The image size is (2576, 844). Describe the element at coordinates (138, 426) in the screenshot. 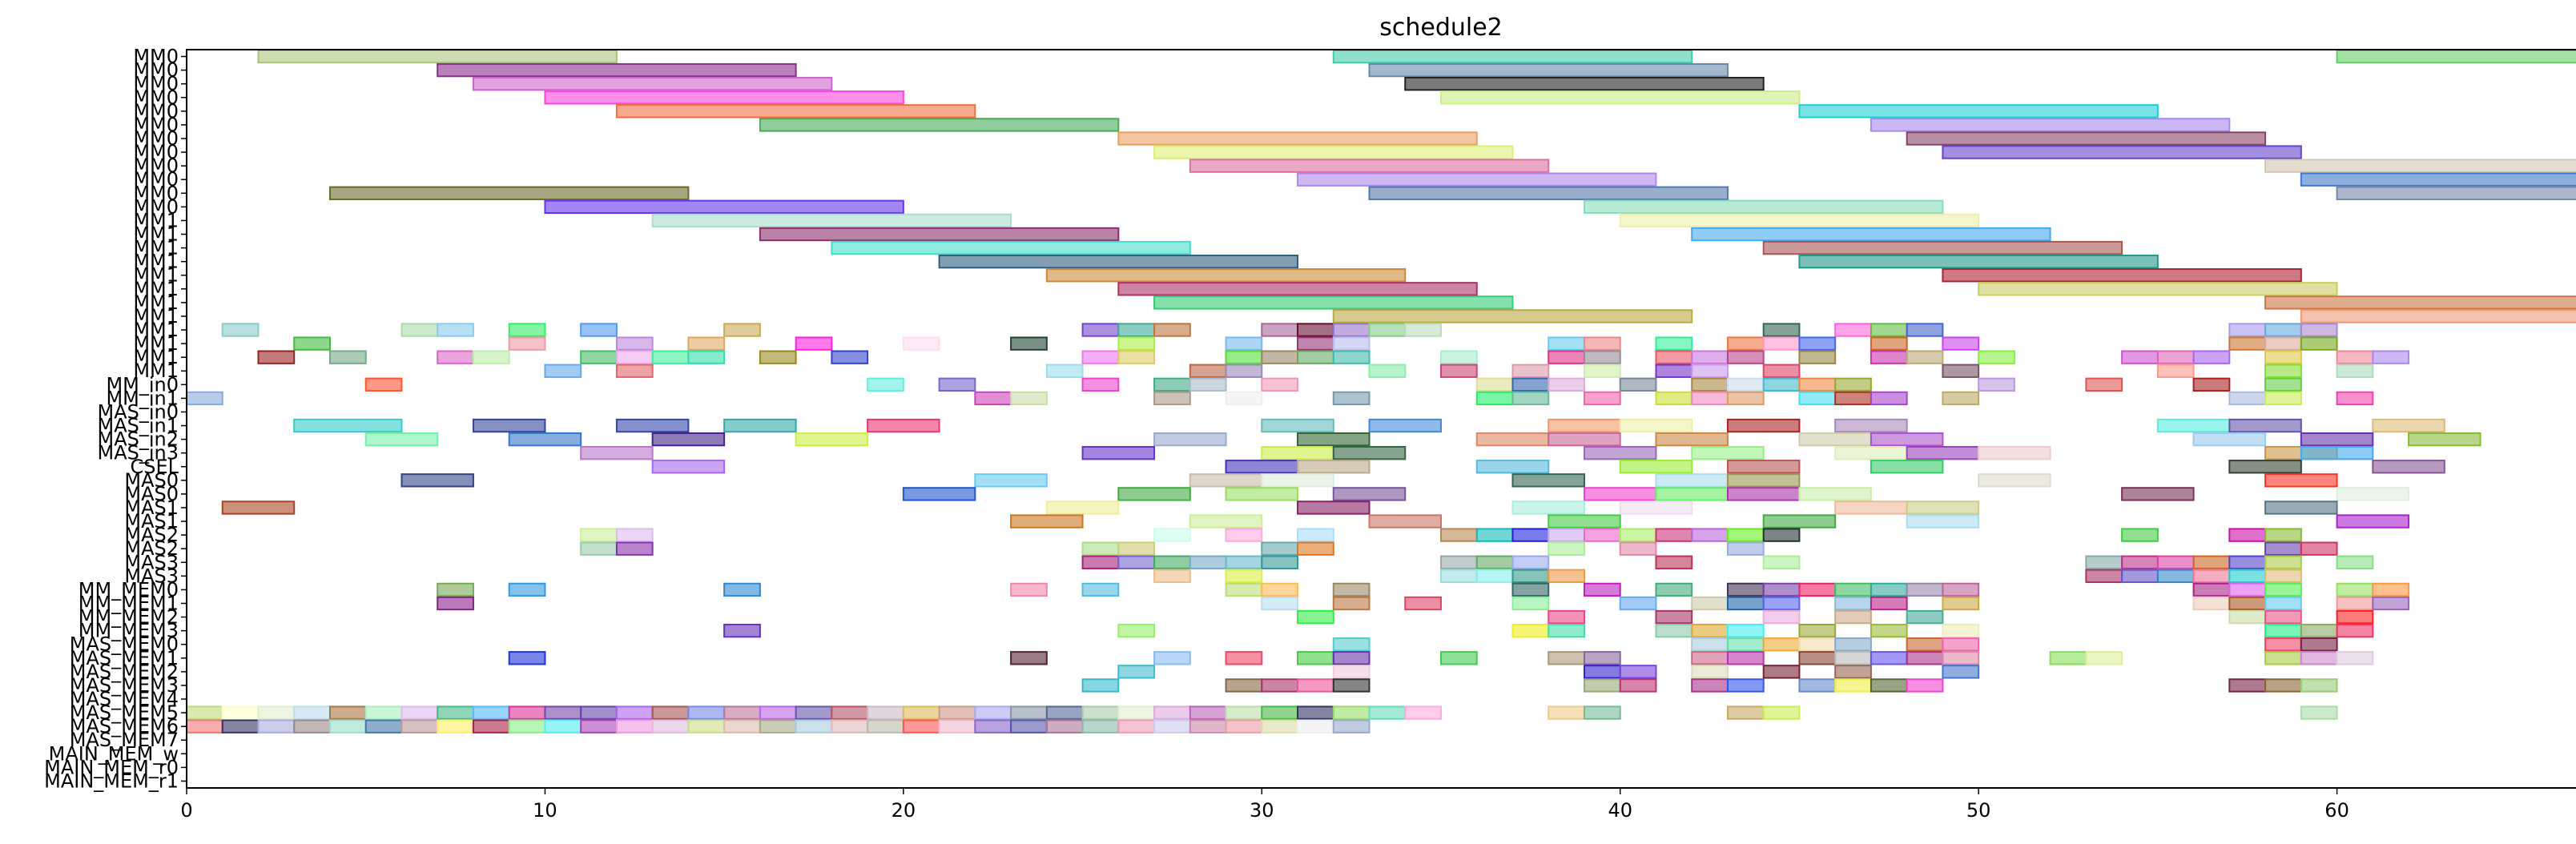

I see `y-tick-label: MAS_in1` at that location.